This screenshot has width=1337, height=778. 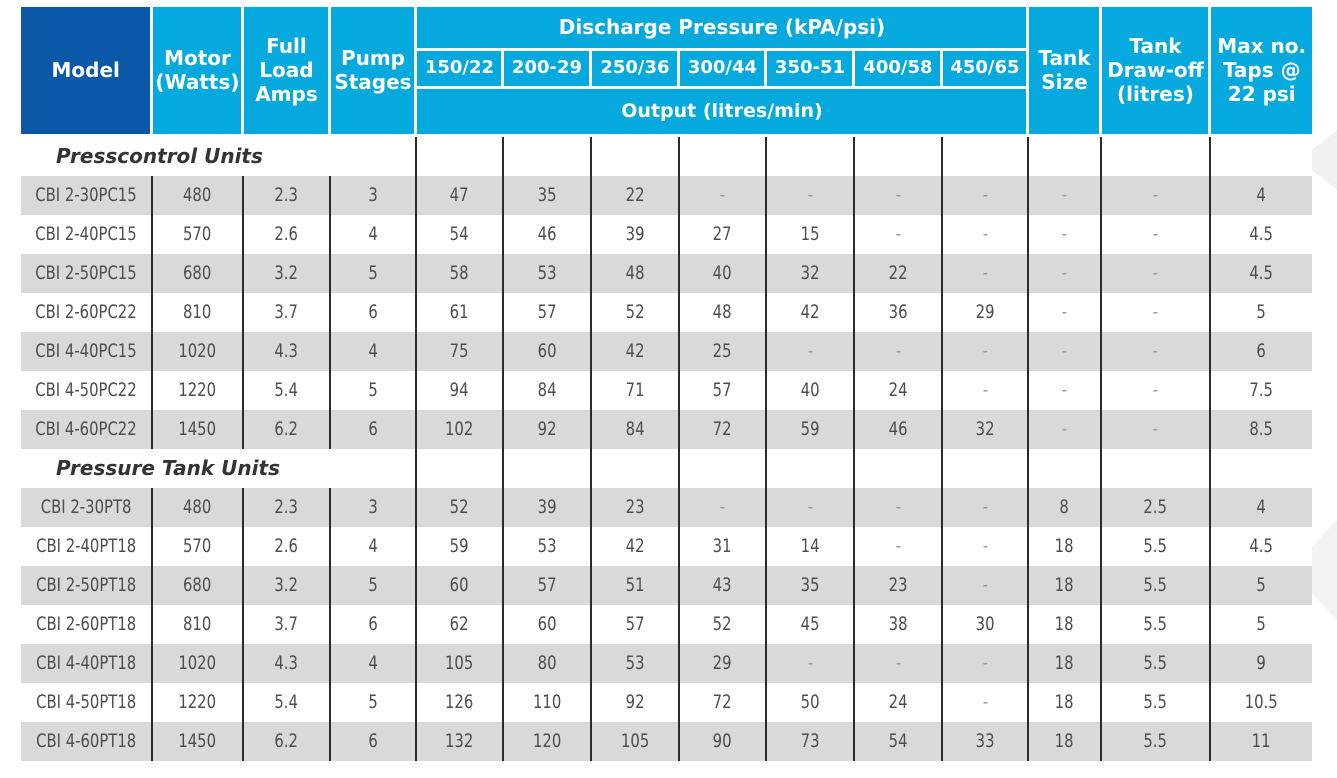 I want to click on value-cell: 6.2, so click(x=286, y=741).